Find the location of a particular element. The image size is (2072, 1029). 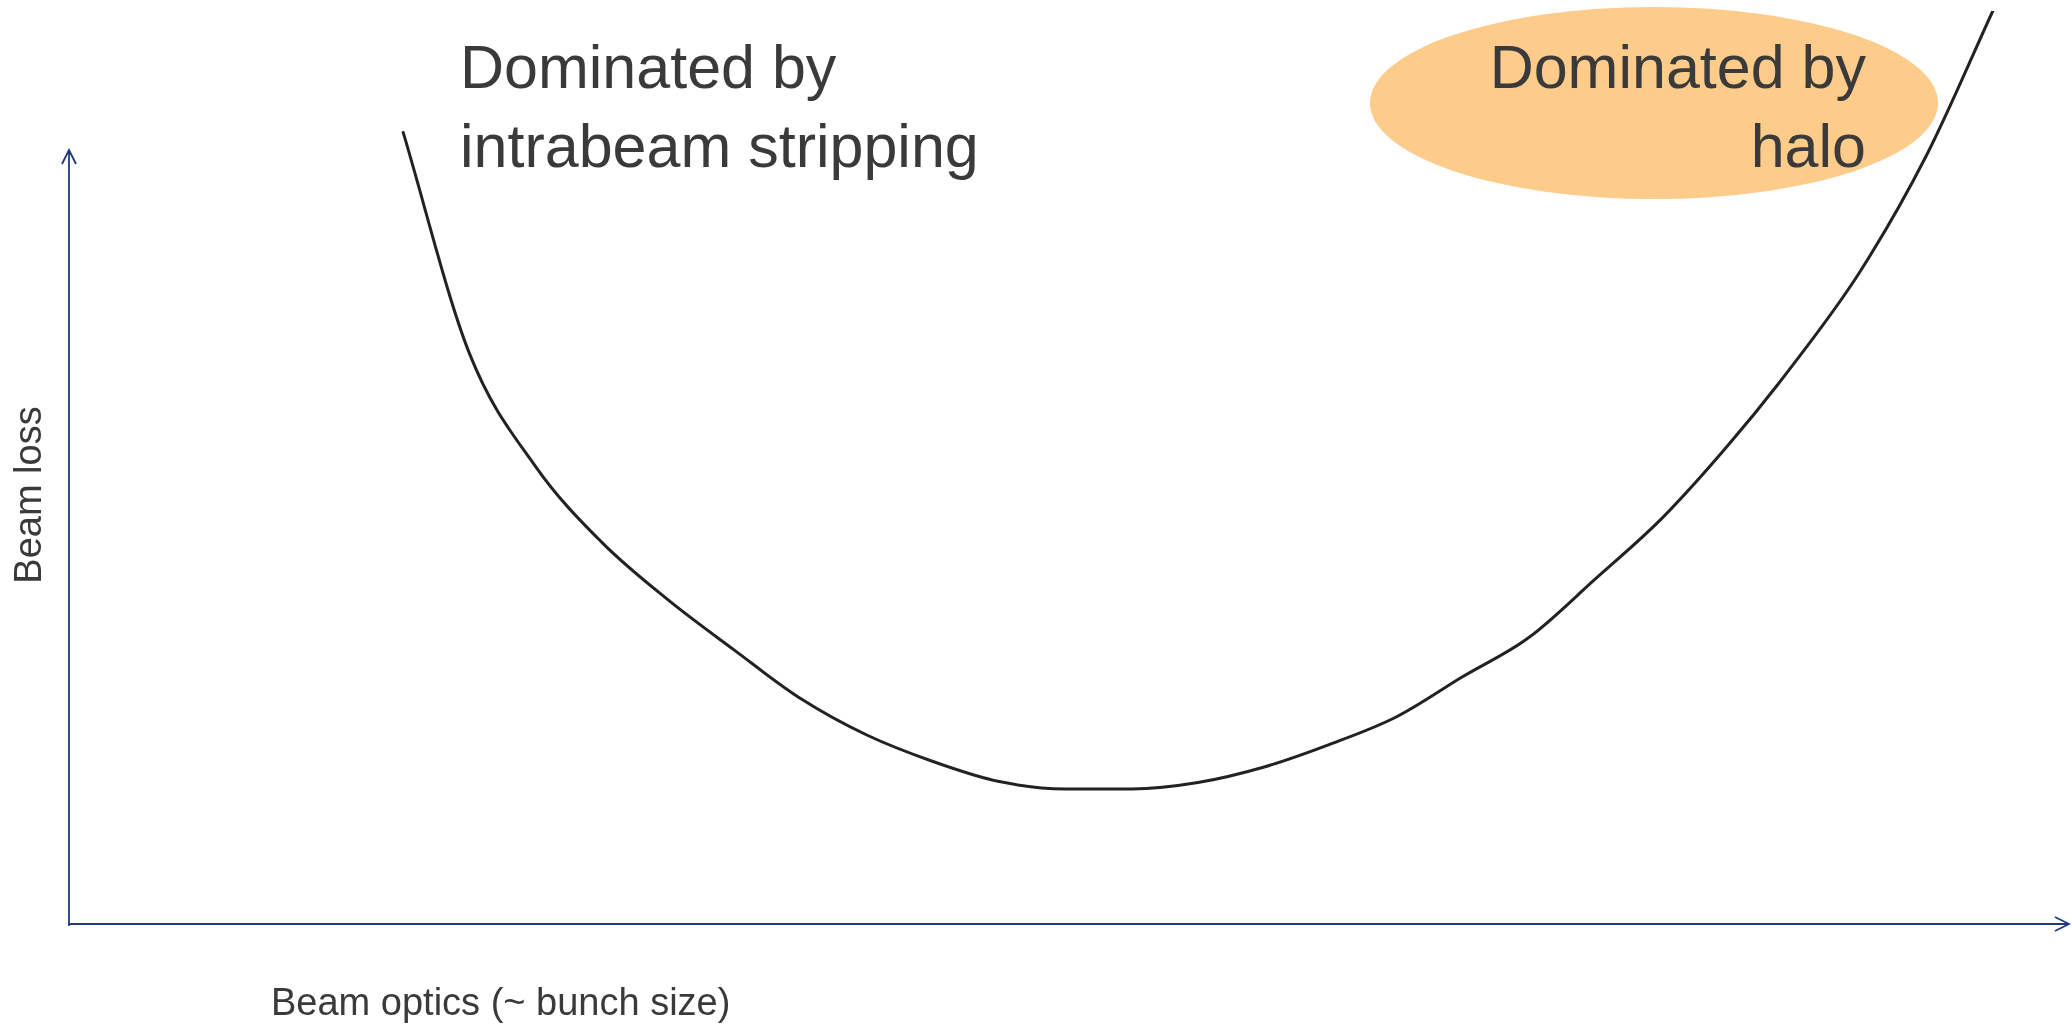

annotation: Dominated by halo is located at coordinates (1677, 107).